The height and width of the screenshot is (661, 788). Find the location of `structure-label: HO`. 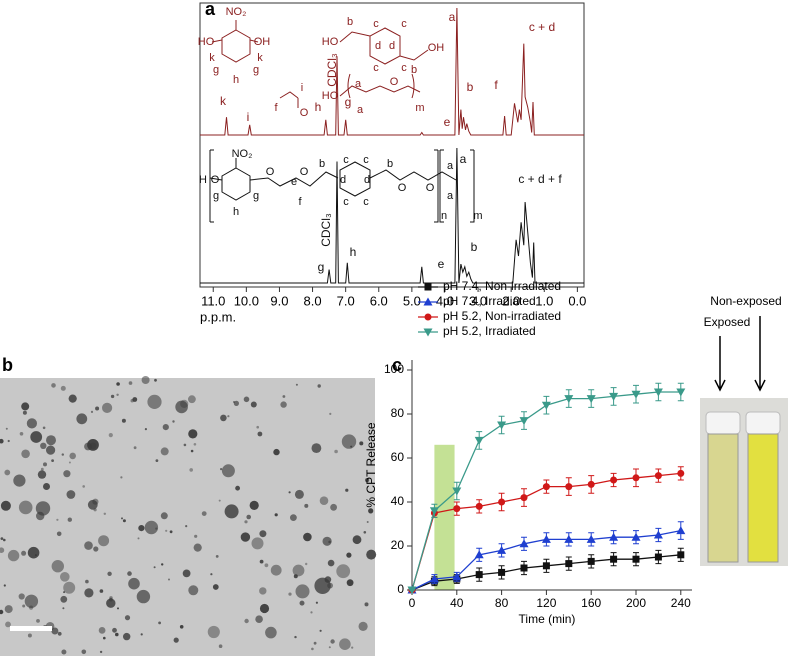

structure-label: HO is located at coordinates (330, 42).